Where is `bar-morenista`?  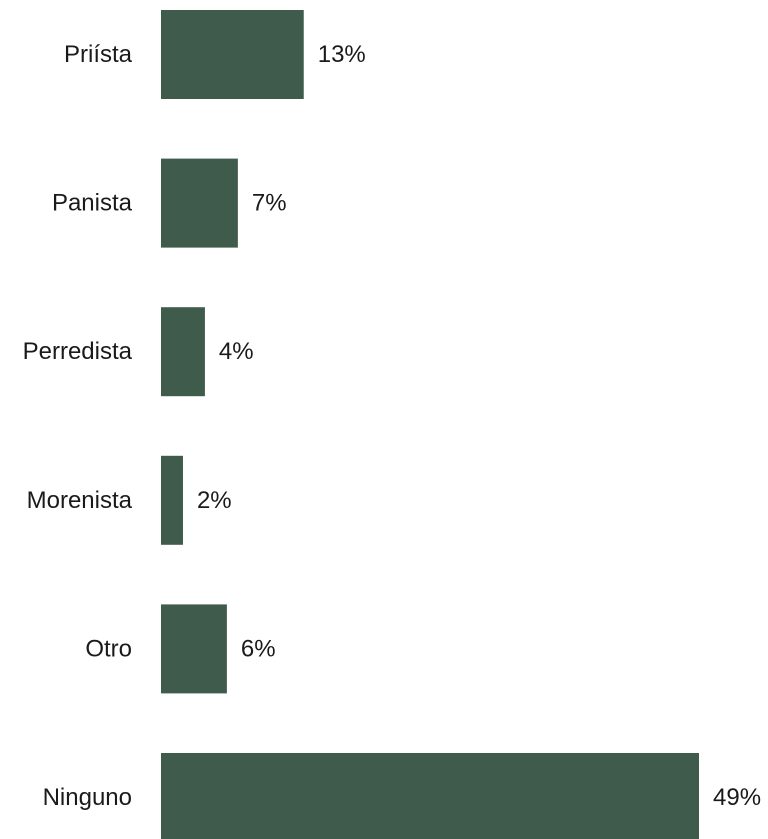
bar-morenista is located at coordinates (172, 500).